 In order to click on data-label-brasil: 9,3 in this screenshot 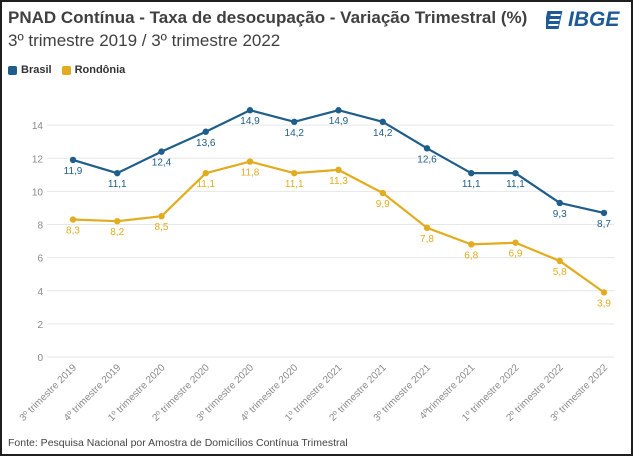, I will do `click(560, 214)`.